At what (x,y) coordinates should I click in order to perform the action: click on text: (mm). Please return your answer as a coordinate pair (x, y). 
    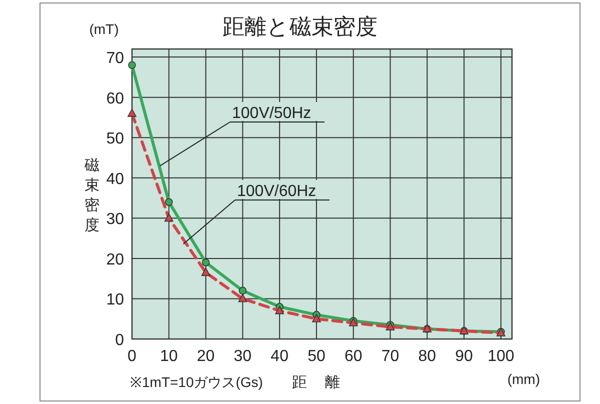
    Looking at the image, I should click on (523, 379).